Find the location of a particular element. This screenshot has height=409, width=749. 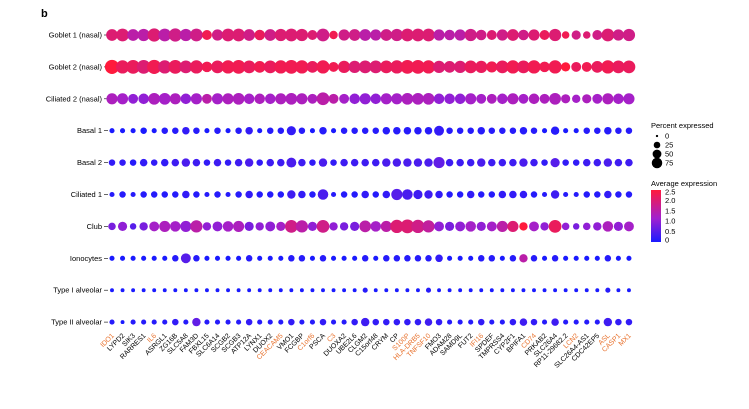

legend-color-title: Average expression is located at coordinates (684, 183).